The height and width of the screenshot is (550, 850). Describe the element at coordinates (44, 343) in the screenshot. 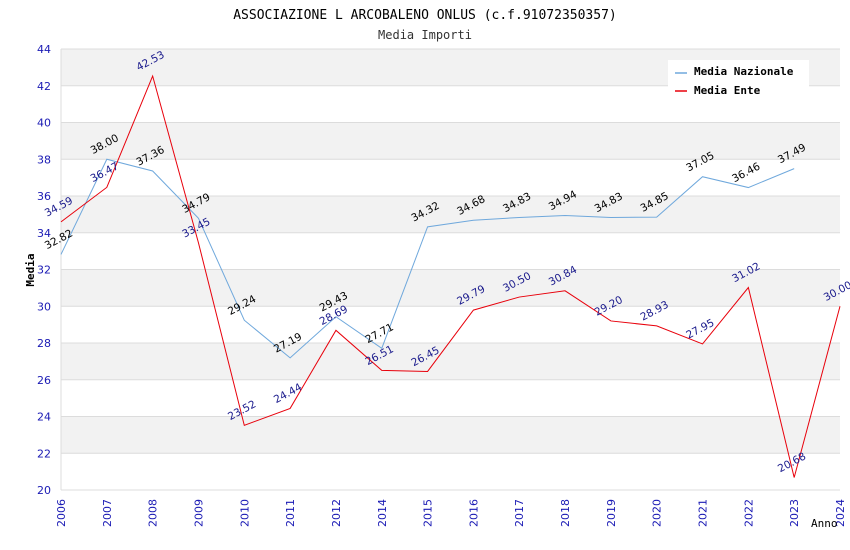

I see `y-tick-label: 28` at that location.